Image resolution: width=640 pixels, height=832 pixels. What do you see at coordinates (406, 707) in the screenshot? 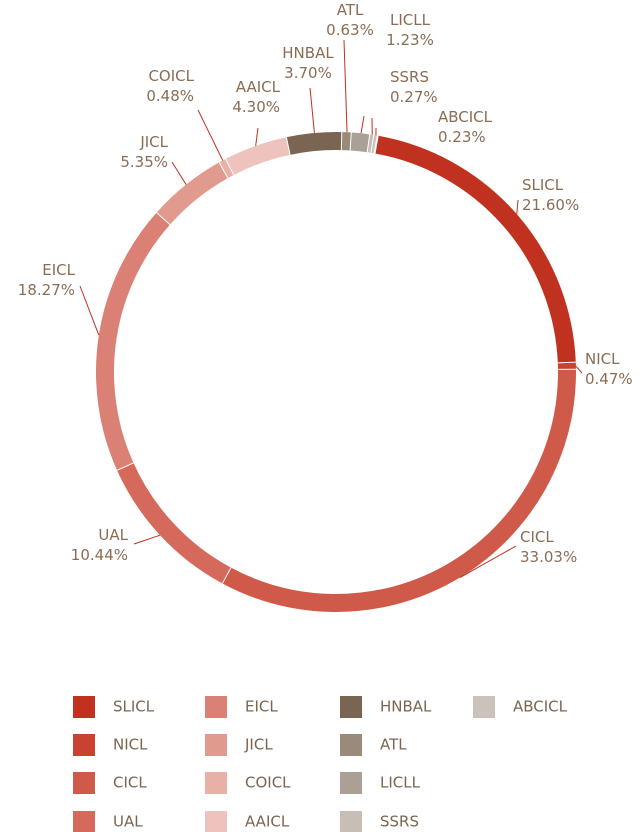
I see `legend-label: HNBAL` at bounding box center [406, 707].